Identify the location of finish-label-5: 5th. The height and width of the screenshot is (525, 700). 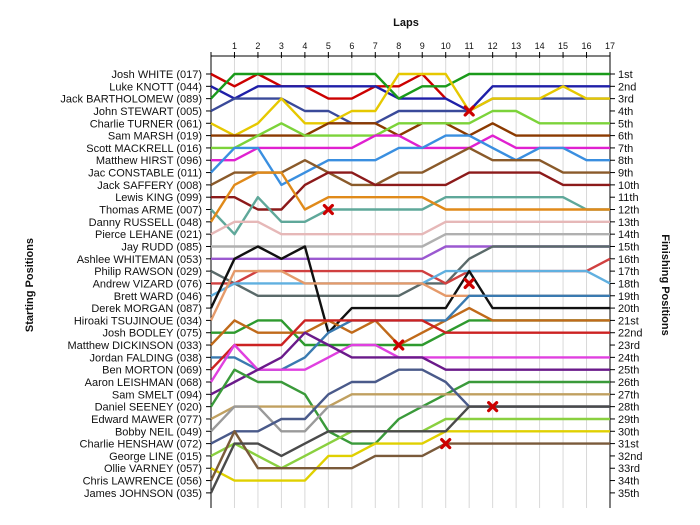
(625, 124).